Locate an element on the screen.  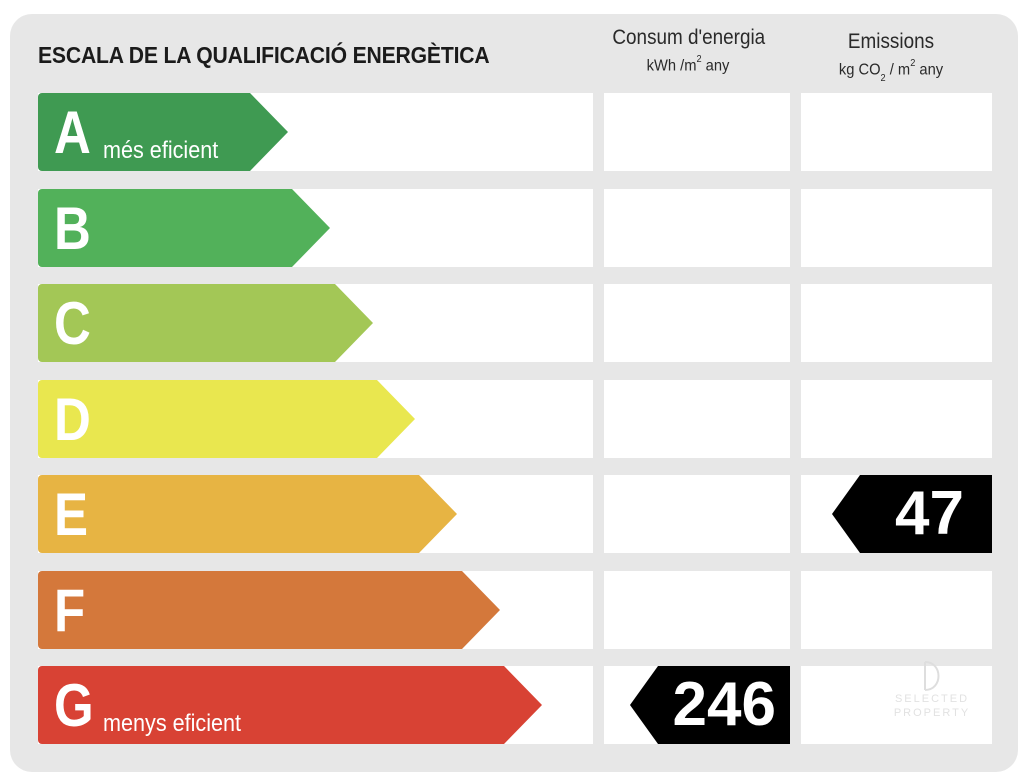
energy-value-indicator: 246 is located at coordinates (710, 705).